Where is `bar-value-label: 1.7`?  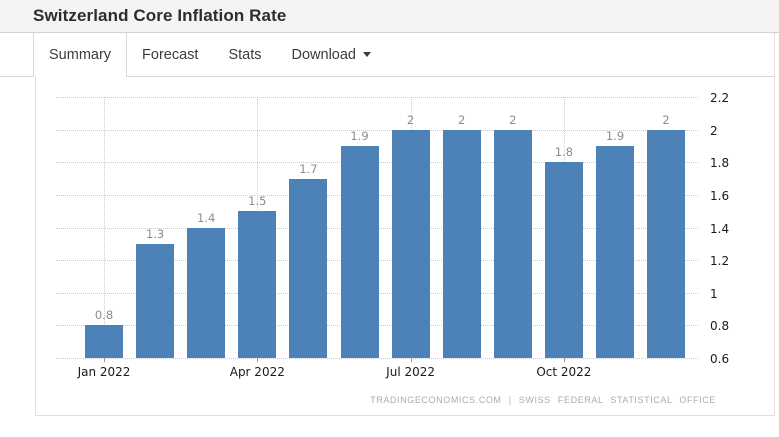
bar-value-label: 1.7 is located at coordinates (308, 168).